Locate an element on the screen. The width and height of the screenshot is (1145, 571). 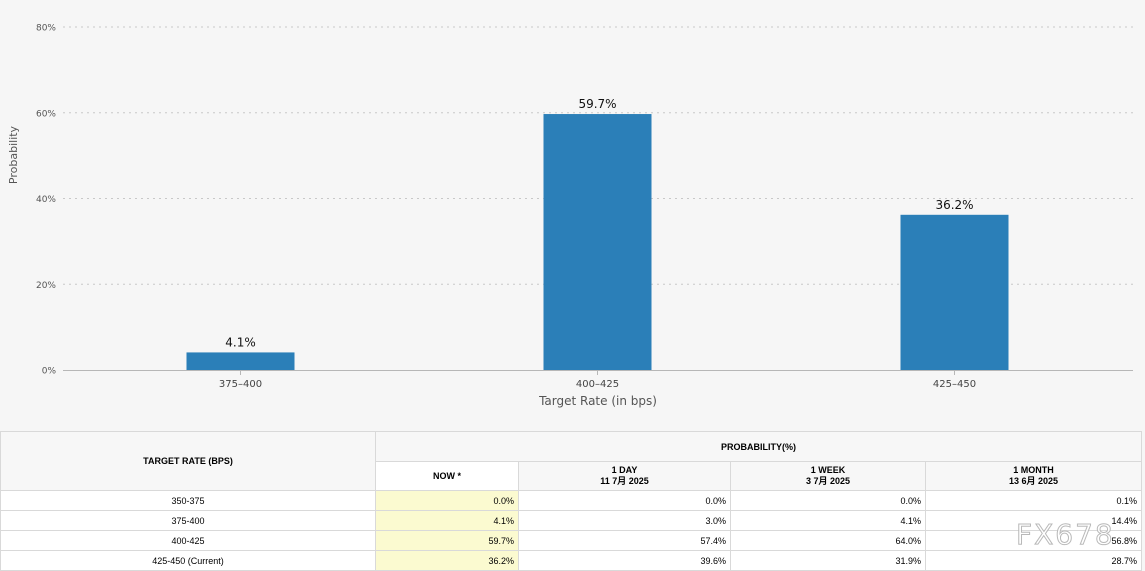
month-cell: 28.7% is located at coordinates (1033, 560).